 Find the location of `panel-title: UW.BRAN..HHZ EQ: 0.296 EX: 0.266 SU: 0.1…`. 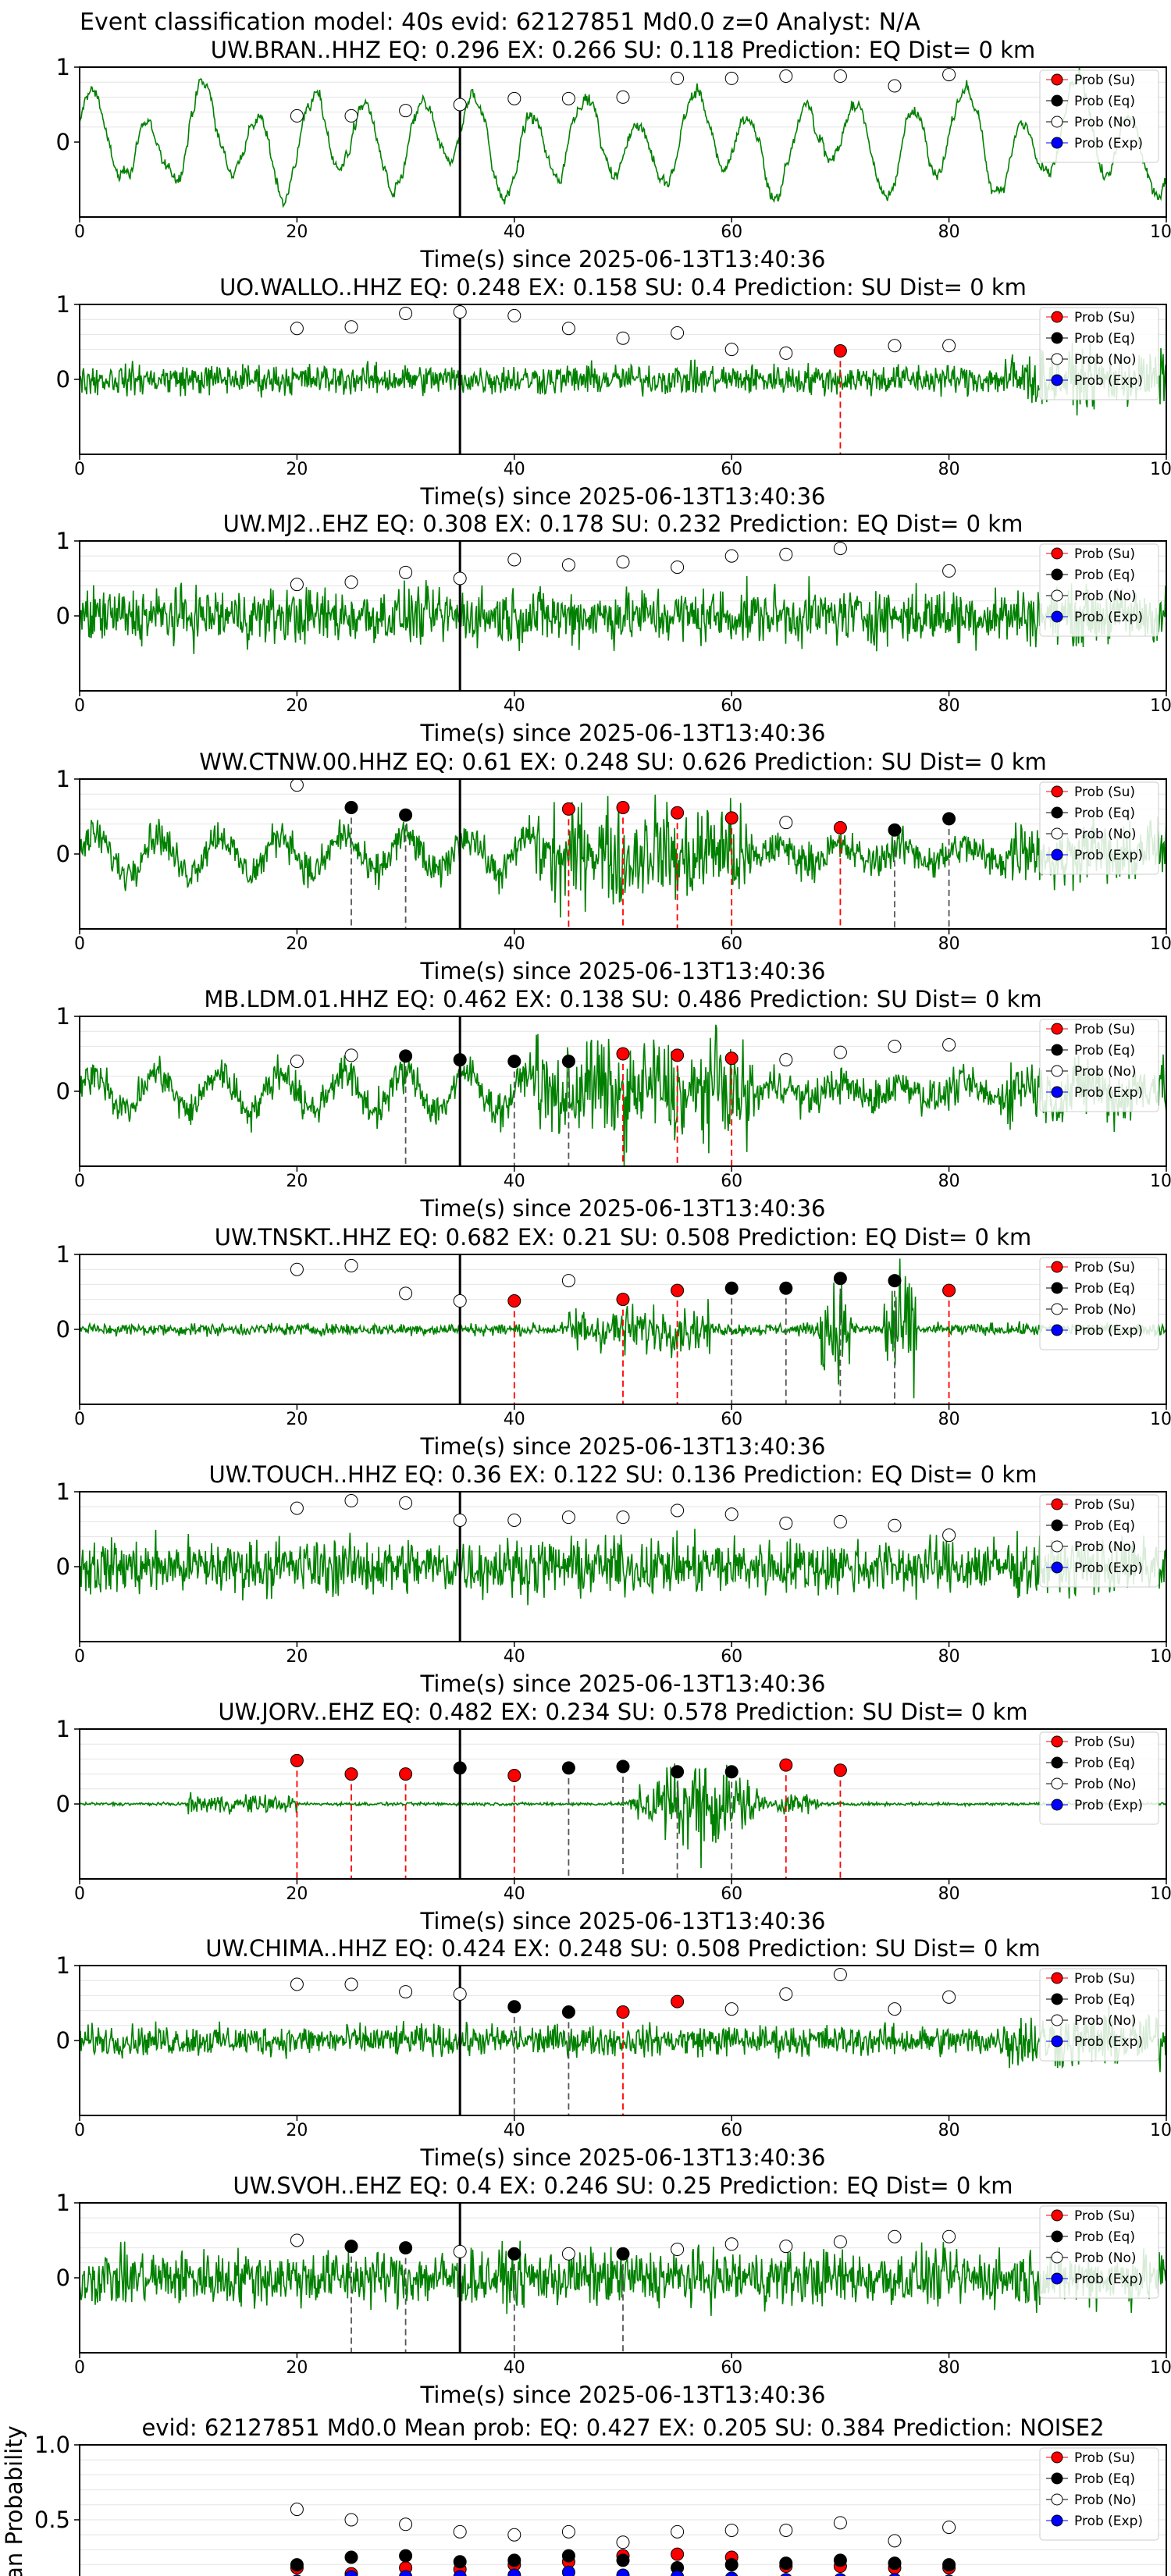

panel-title: UW.BRAN..HHZ EQ: 0.296 EX: 0.266 SU: 0.1… is located at coordinates (623, 50).